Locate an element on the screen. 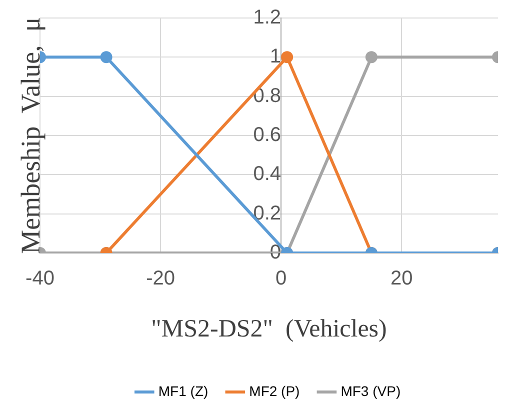  x-tick-label: -40 is located at coordinates (40, 279).